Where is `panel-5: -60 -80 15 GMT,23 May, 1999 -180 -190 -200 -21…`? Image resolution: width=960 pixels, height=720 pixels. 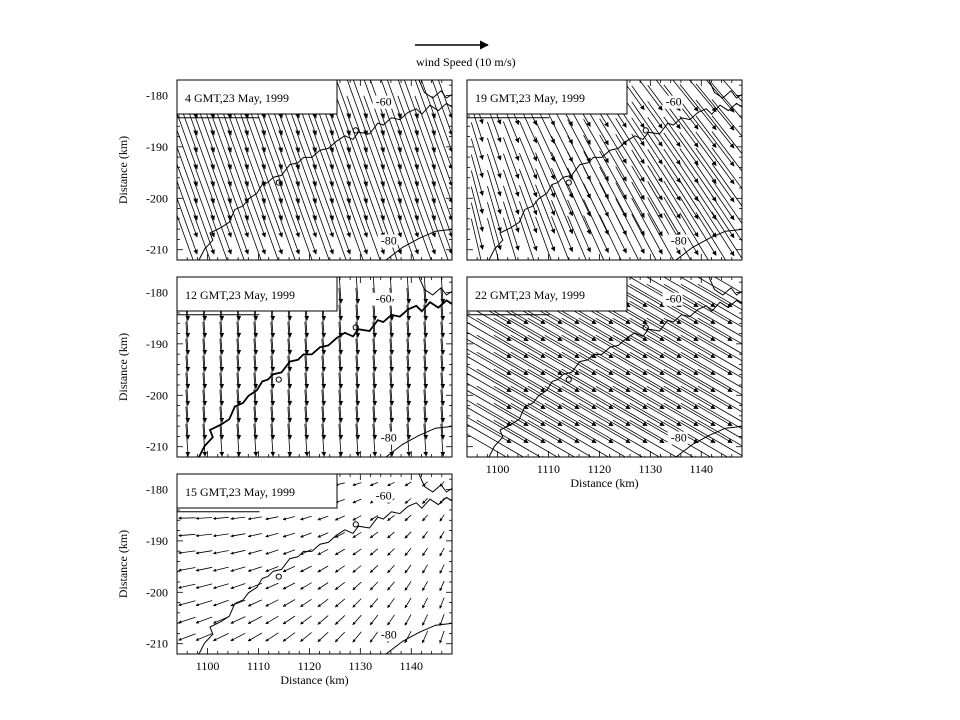
panel-5: -60 -80 15 GMT,23 May, 1999 -180 -190 -200 -21… is located at coordinates (284, 580).